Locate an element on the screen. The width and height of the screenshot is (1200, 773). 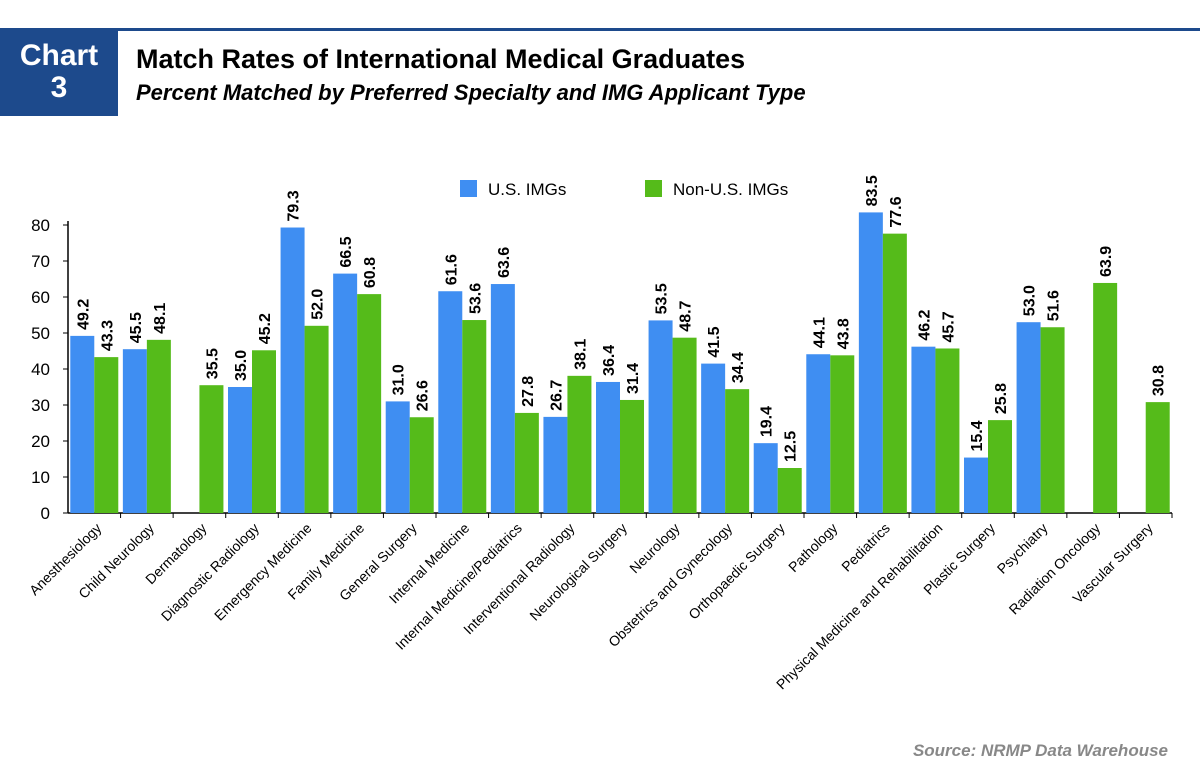
category-label: Neurological Surgery is located at coordinates (578, 572).